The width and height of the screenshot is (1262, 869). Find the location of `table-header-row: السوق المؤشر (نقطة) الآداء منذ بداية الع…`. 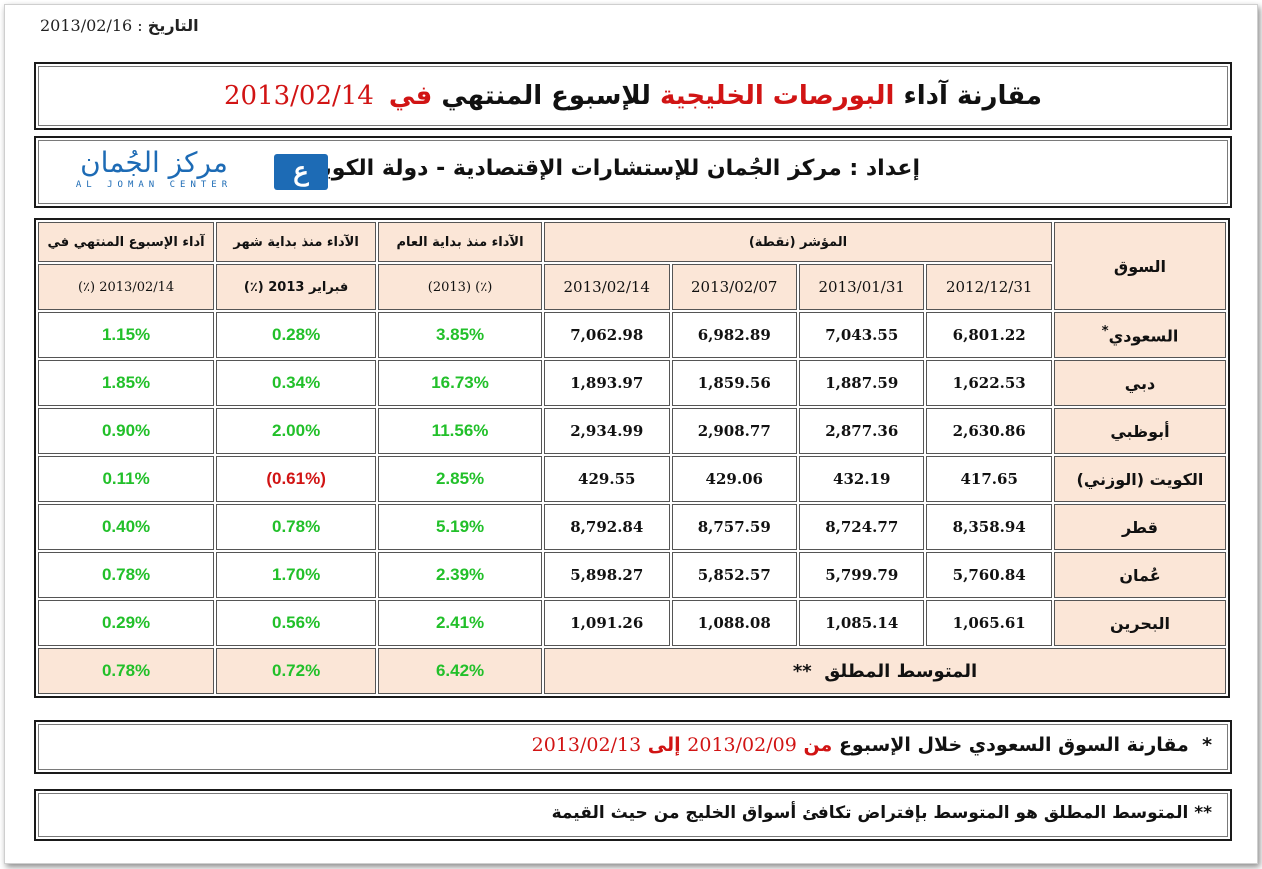

table-header-row: السوق المؤشر (نقطة) الآداء منذ بداية الع… is located at coordinates (632, 266).